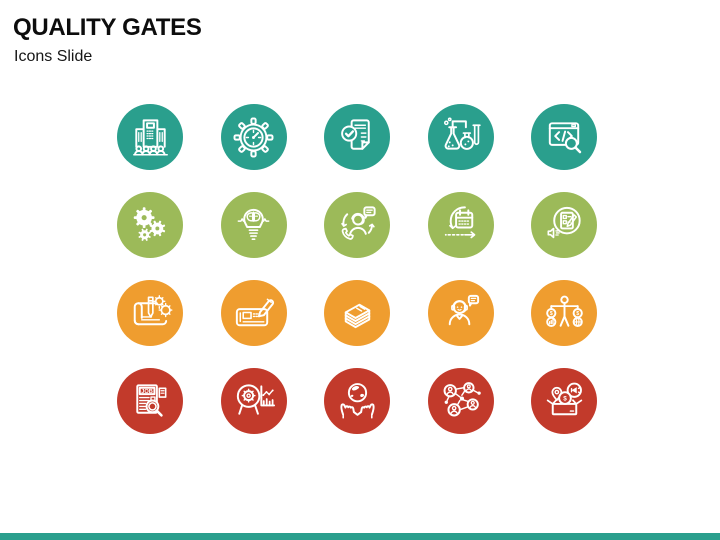  What do you see at coordinates (147, 391) in the screenshot?
I see `svg-text: JOB` at bounding box center [147, 391].